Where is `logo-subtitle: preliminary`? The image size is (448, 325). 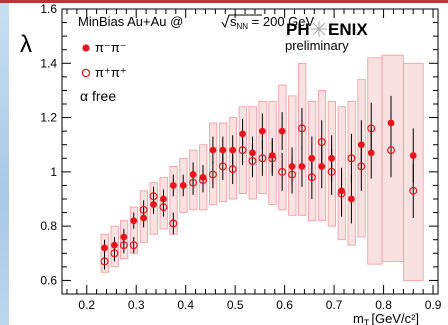 logo-subtitle: preliminary is located at coordinates (317, 45).